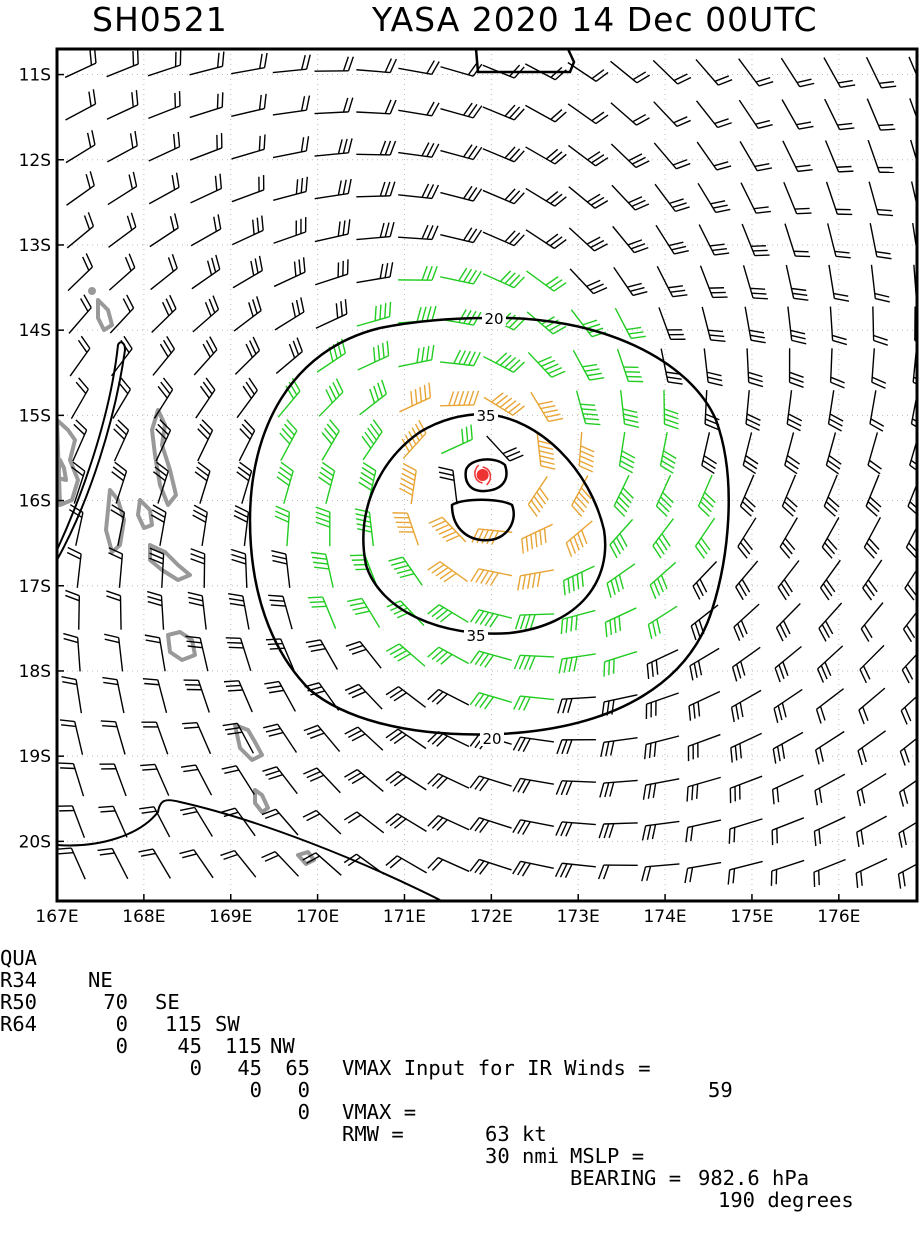 The width and height of the screenshot is (919, 1234). What do you see at coordinates (496, 1068) in the screenshot?
I see `vmax-input-text: VMAX Input for IR Winds =` at bounding box center [496, 1068].